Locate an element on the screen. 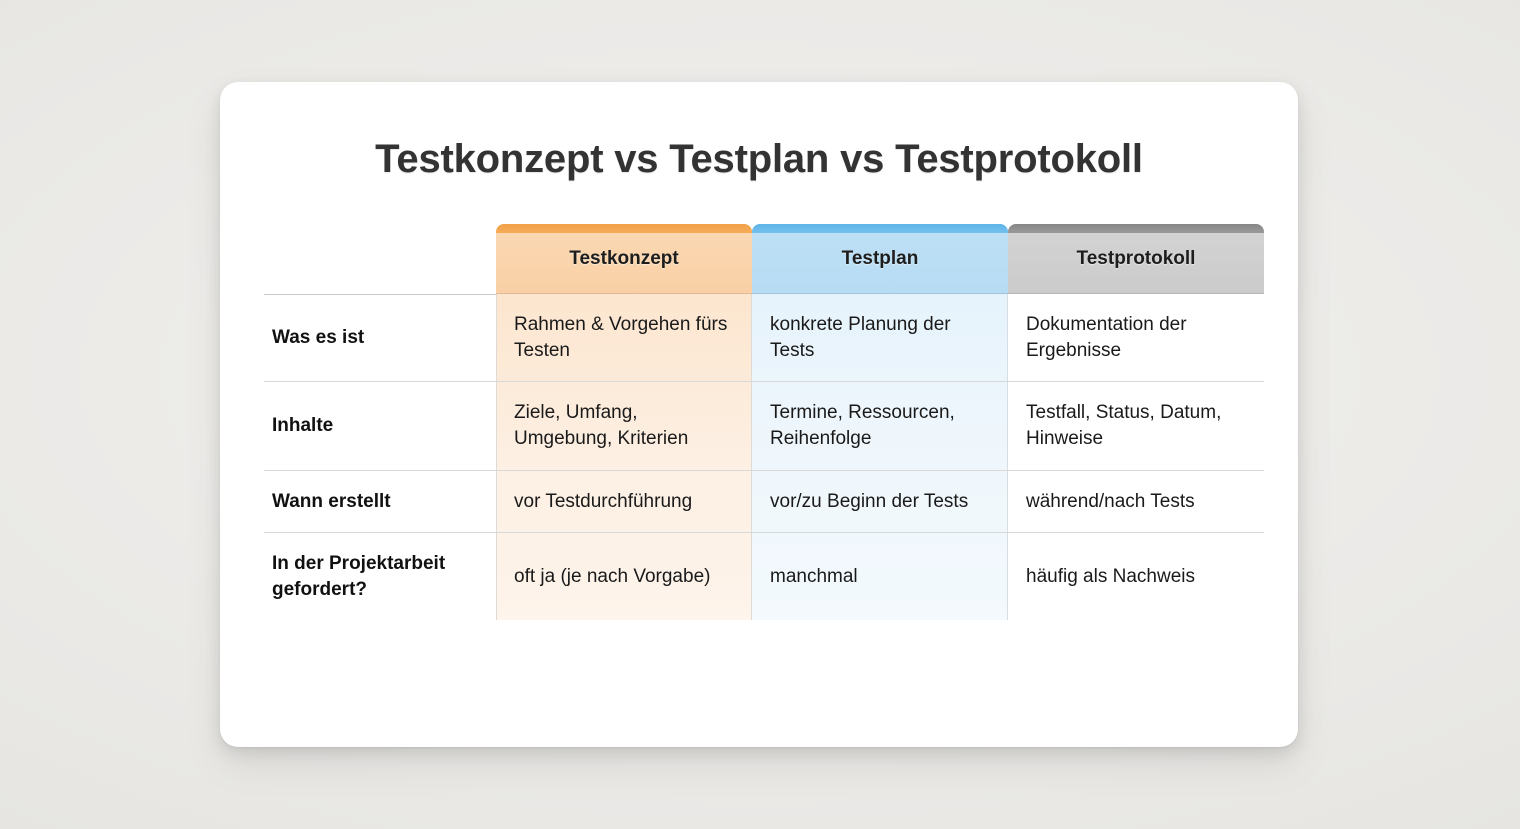  column-header-testplan: Testplan is located at coordinates (880, 259).